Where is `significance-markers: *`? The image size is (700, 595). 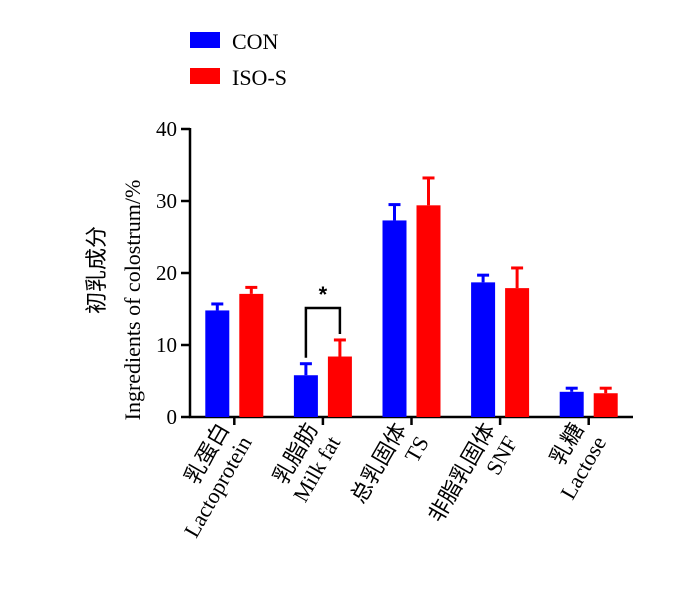 significance-markers: * is located at coordinates (323, 320).